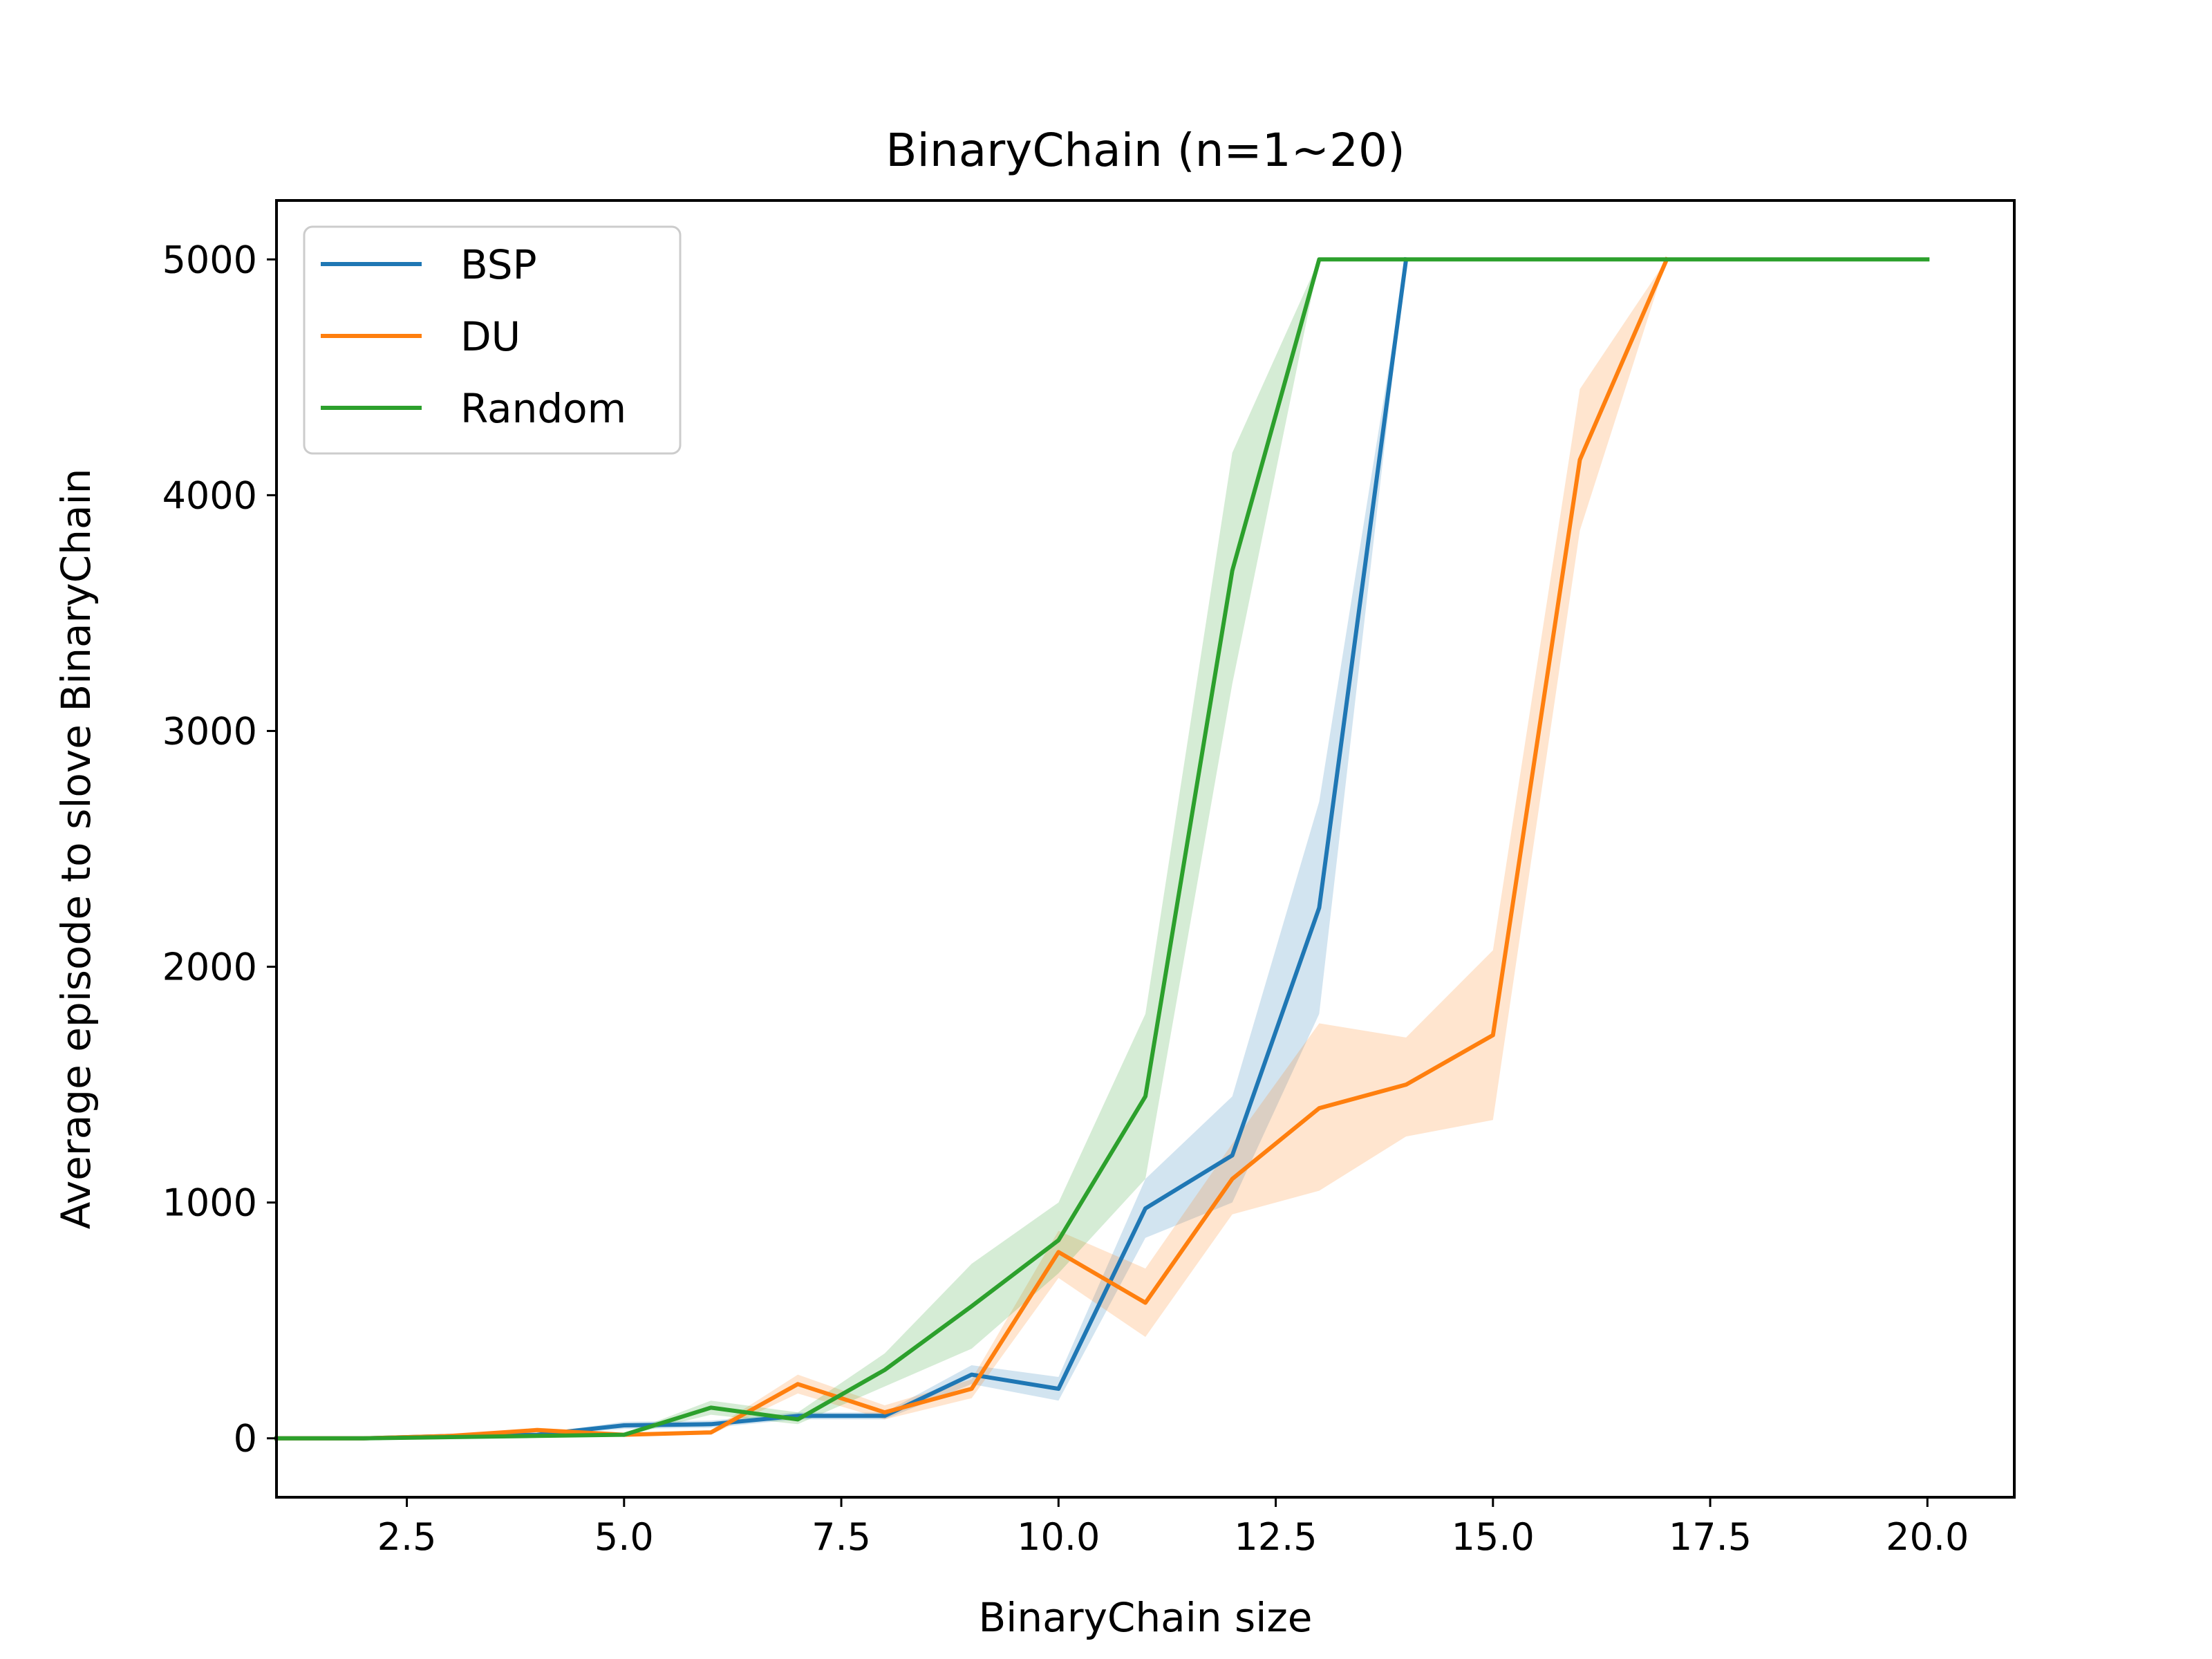 The width and height of the screenshot is (2212, 1659). Describe the element at coordinates (1493, 1537) in the screenshot. I see `x-tick-label: 15.0` at that location.